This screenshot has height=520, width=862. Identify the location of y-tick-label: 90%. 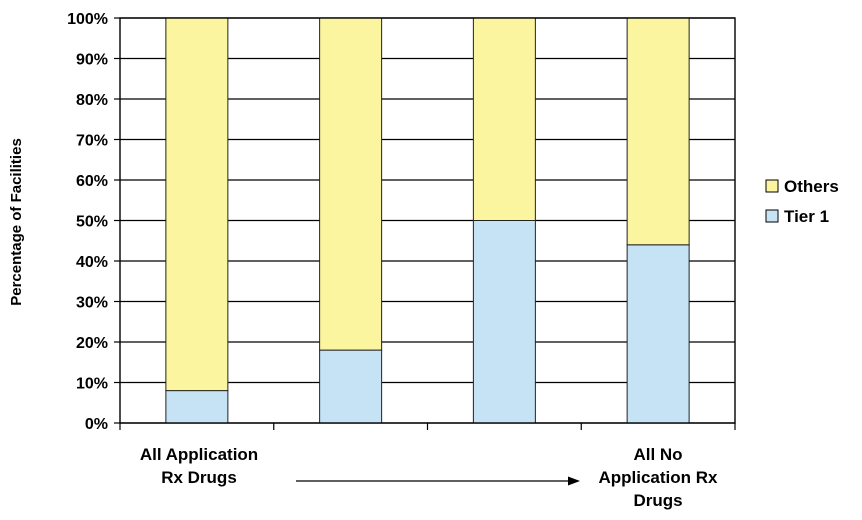
(92, 60).